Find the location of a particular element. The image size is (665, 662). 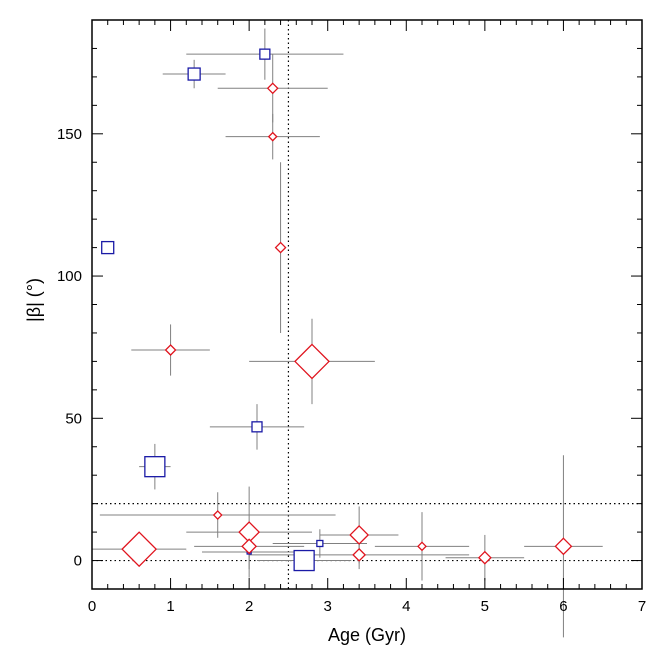

y-tick-label: 100 is located at coordinates (69, 276).